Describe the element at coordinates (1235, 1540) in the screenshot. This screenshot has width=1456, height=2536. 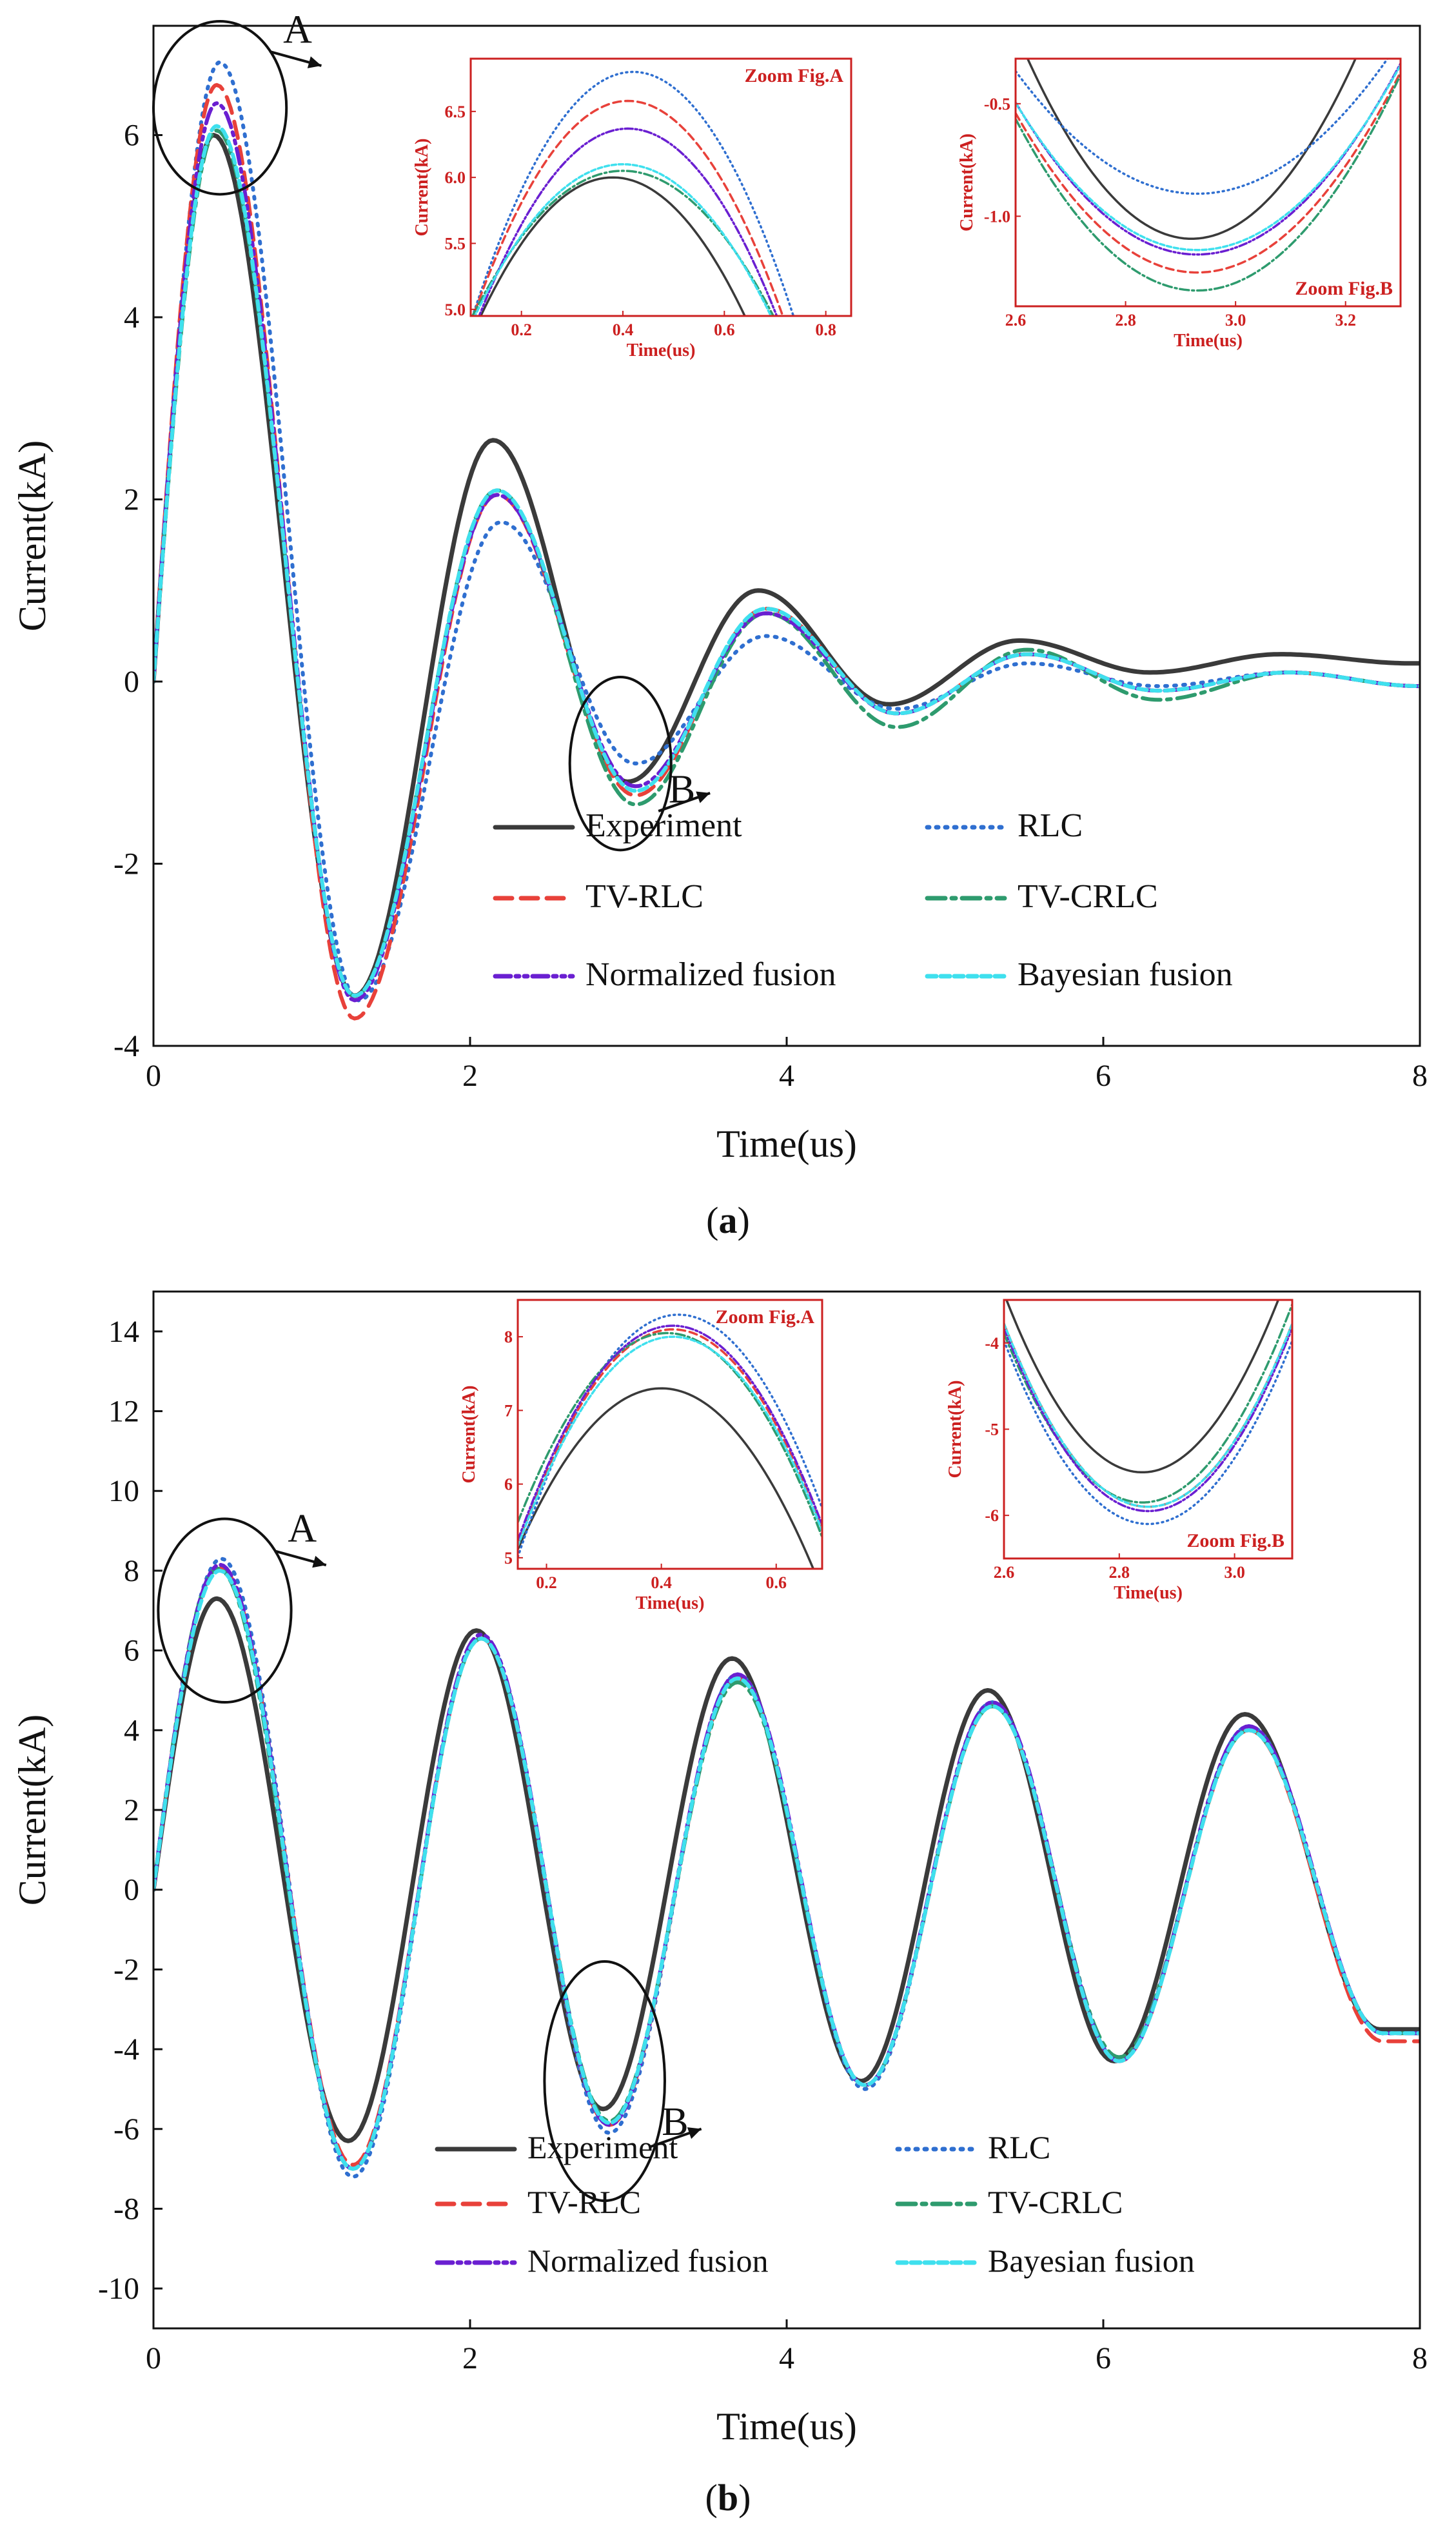
I see `inset-title: Zoom Fig.B` at that location.